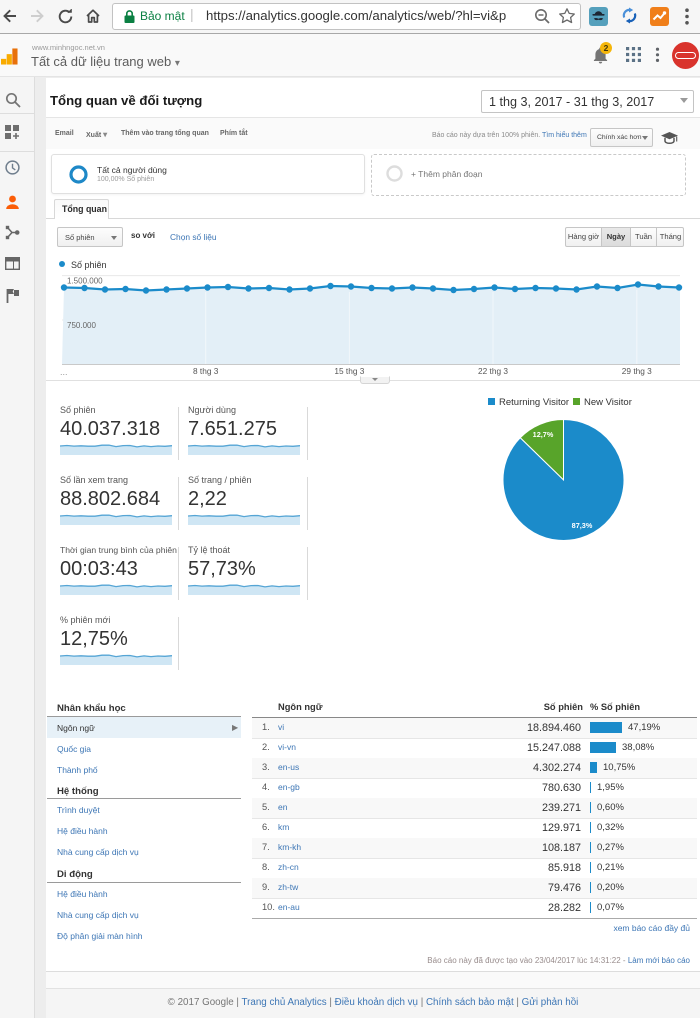  I want to click on svg-text: Returning Visitor, so click(534, 402).